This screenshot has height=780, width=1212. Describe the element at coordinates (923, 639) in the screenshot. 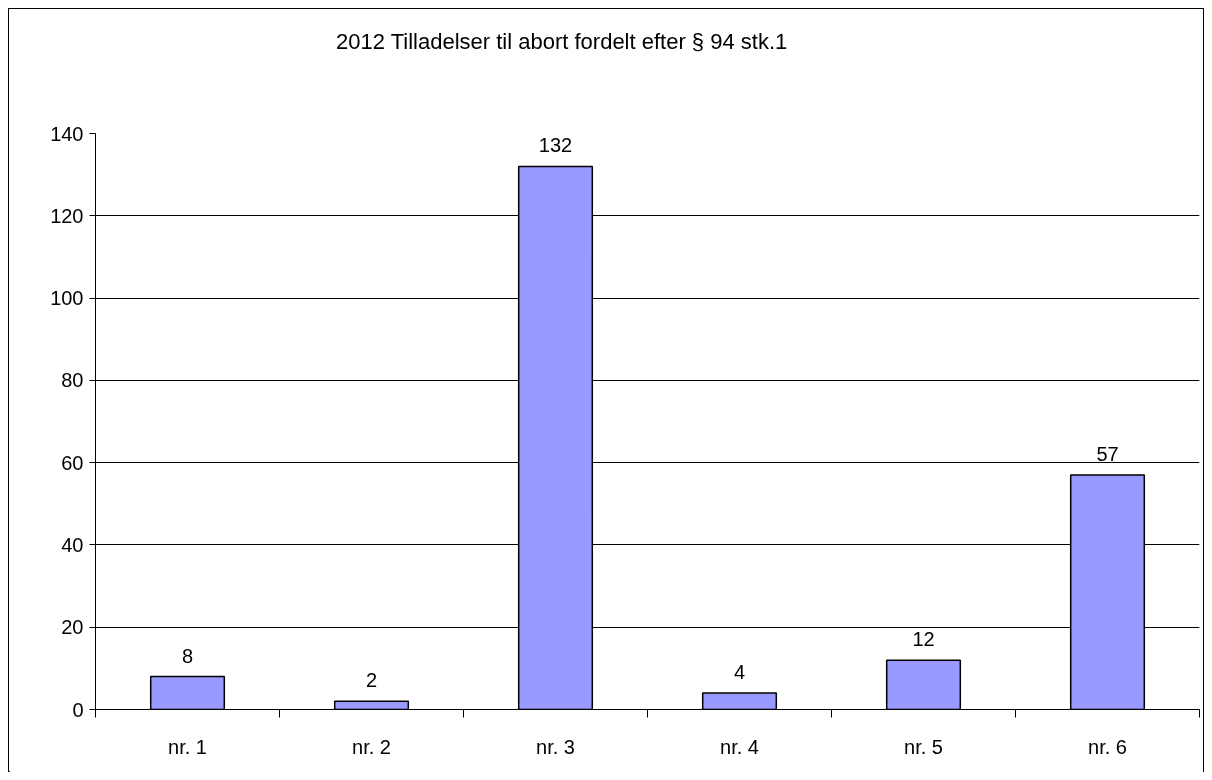

I see `data-label: 12` at that location.